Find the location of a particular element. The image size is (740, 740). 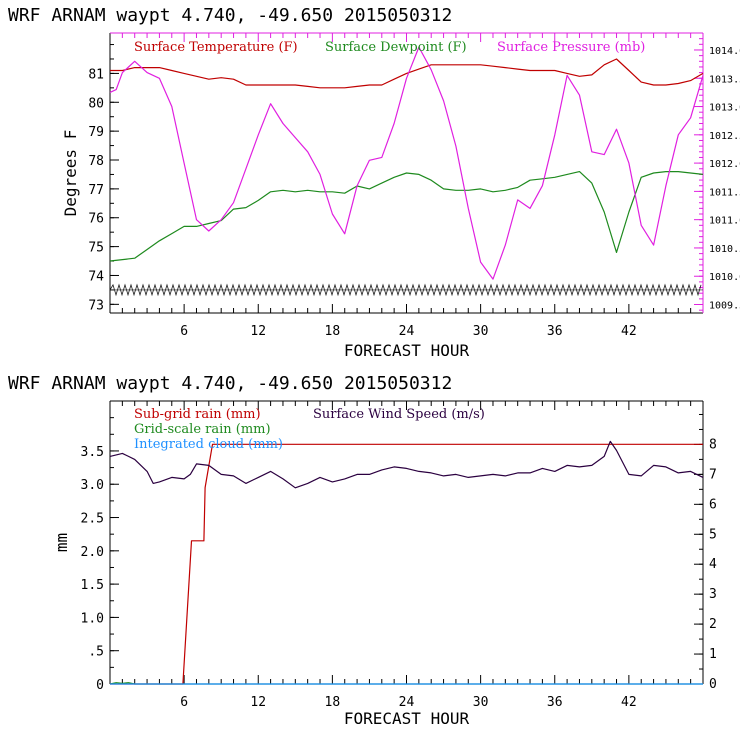

y-right-tick-label: 1012.0 is located at coordinates (724, 164).